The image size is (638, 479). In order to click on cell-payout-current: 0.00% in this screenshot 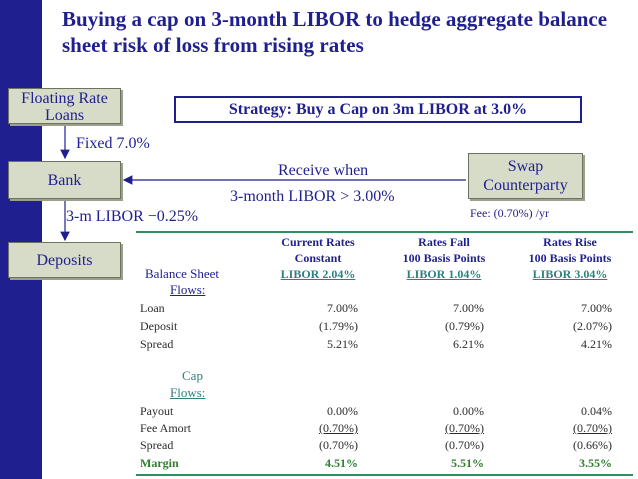, I will do `click(342, 411)`.